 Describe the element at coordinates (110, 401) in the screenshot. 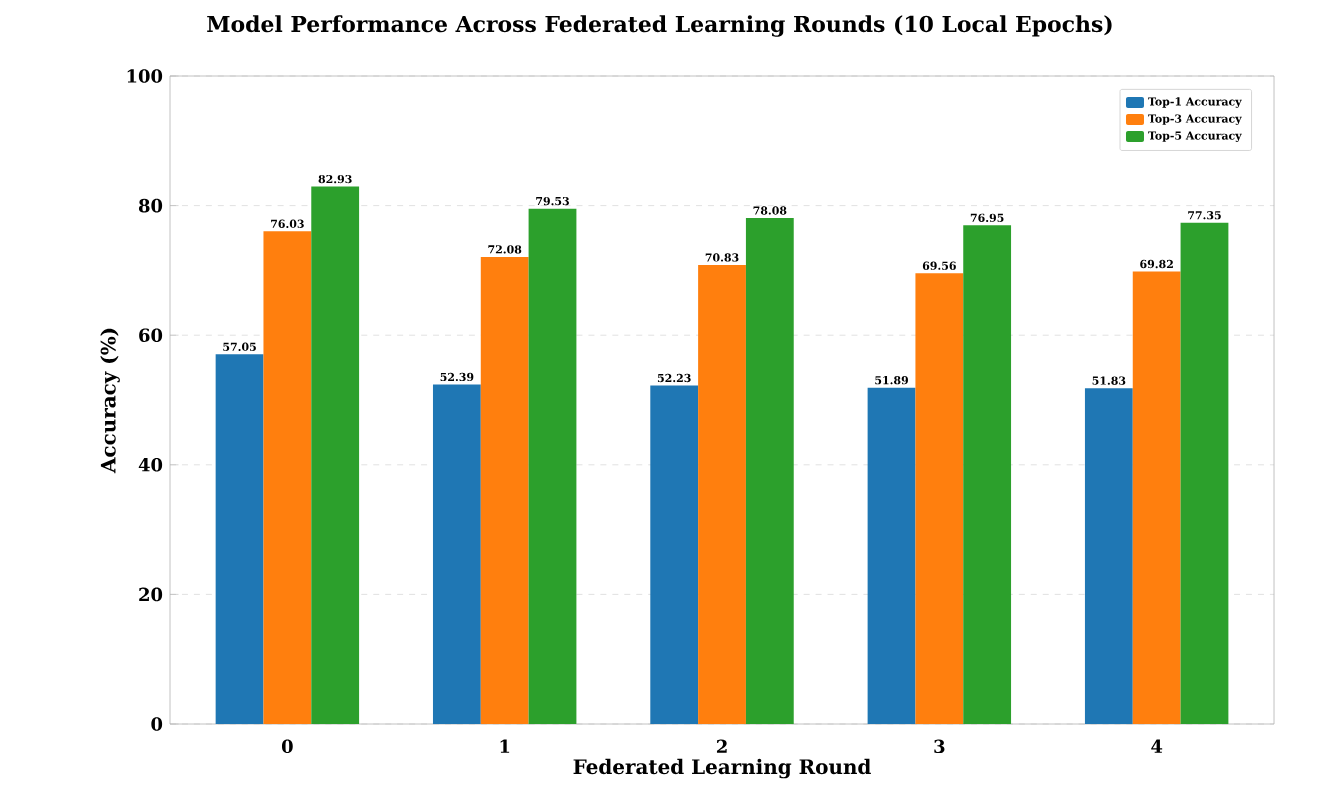

I see `y-axis-title: Accuracy (%)` at that location.